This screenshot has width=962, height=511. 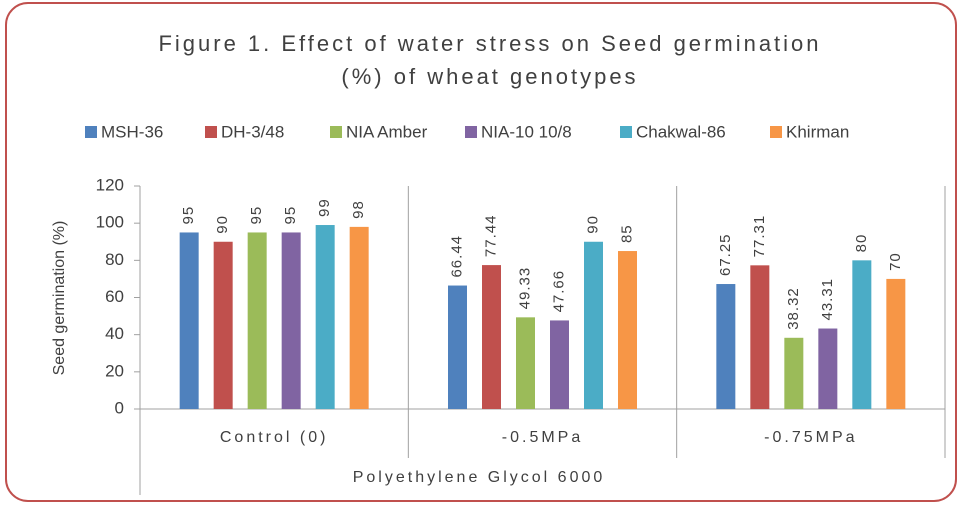 I want to click on y-tick-label: 40, so click(x=114, y=333).